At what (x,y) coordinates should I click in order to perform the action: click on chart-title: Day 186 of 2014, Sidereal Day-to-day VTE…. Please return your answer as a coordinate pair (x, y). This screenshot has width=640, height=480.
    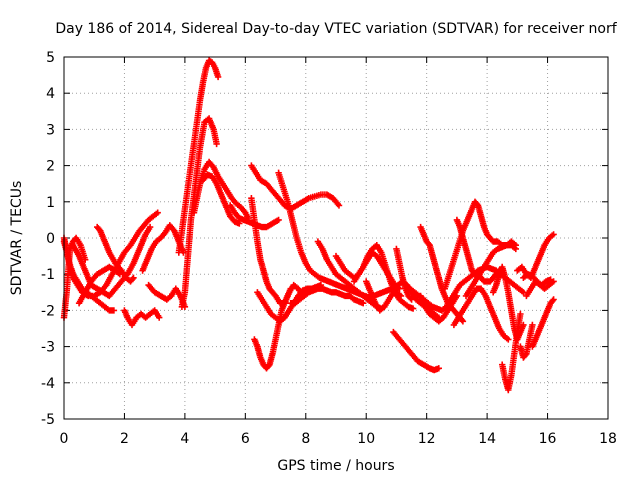
    Looking at the image, I should click on (336, 29).